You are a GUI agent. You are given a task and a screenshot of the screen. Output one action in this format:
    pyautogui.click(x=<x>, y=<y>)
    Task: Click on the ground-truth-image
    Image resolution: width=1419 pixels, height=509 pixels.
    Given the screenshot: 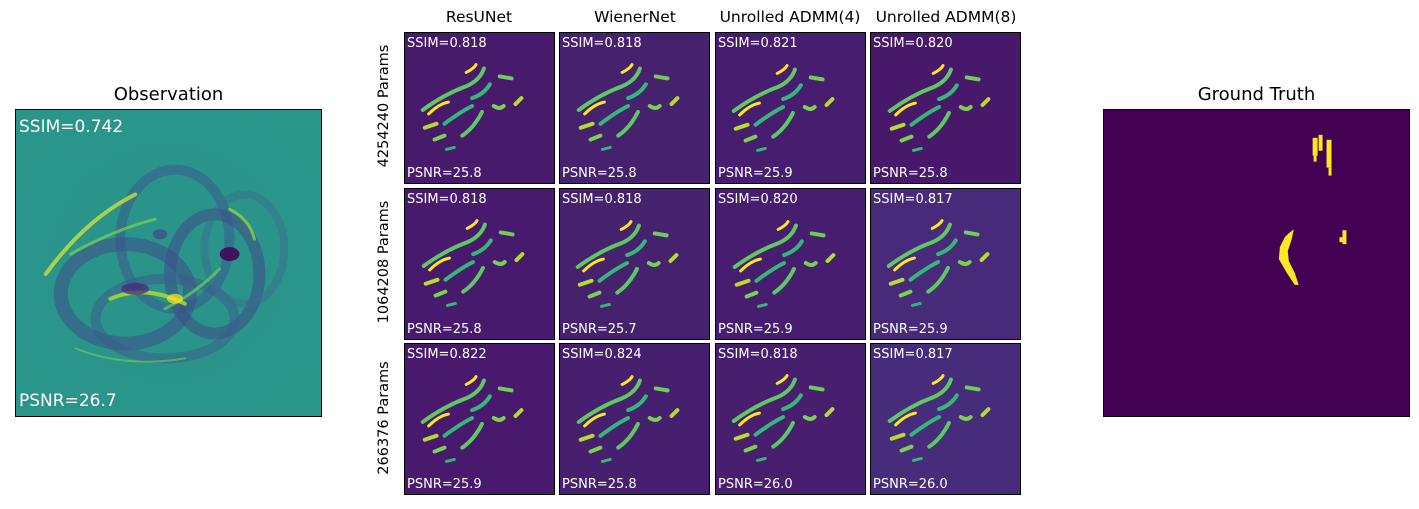 What is the action you would take?
    pyautogui.click(x=1256, y=263)
    